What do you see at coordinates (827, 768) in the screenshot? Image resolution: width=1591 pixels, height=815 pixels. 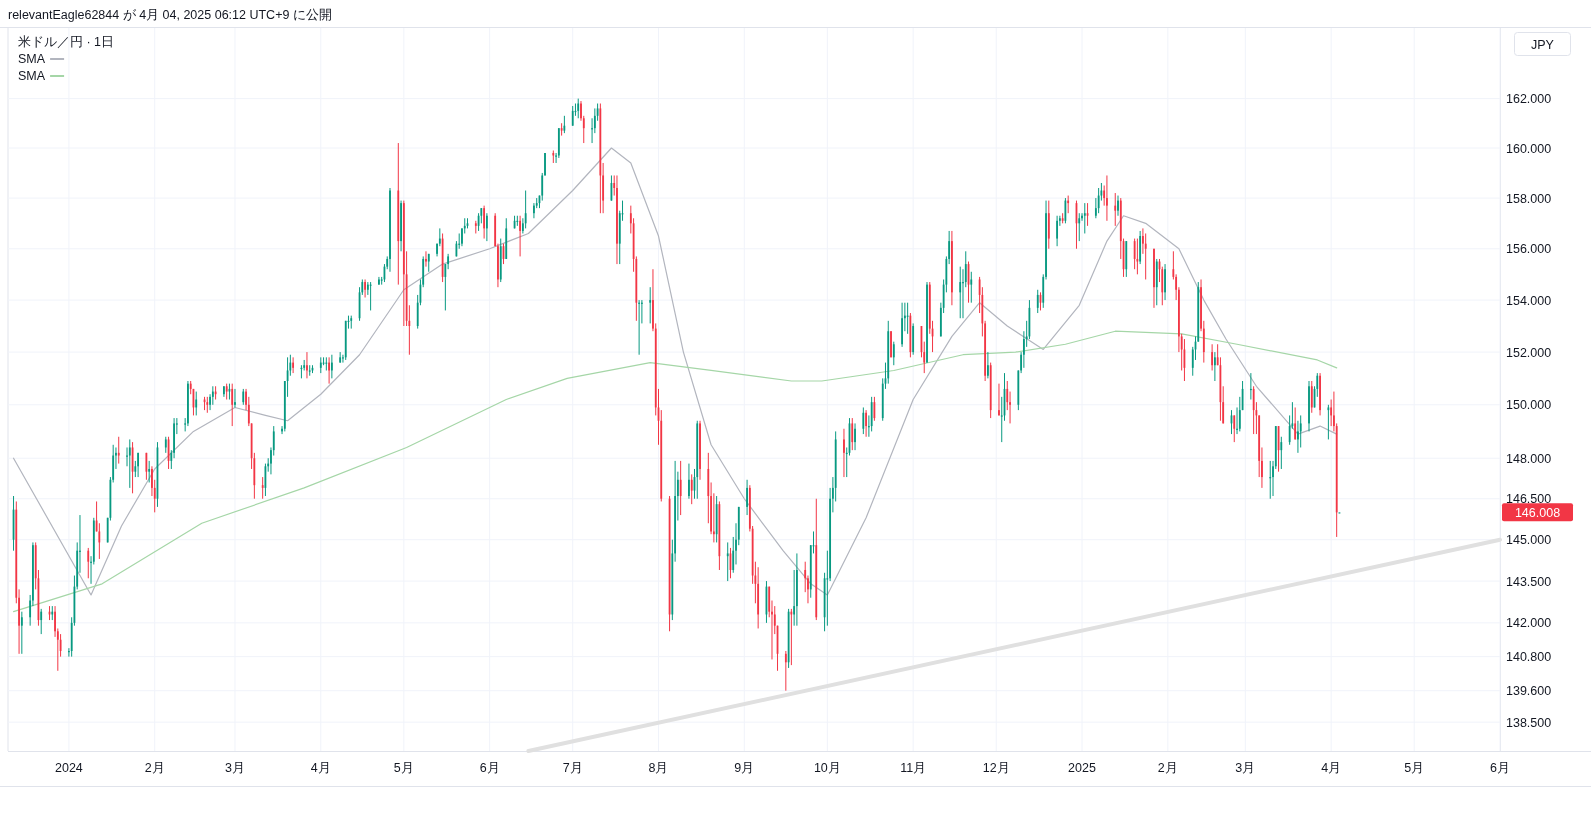 I see `x-tick-label: 10月` at bounding box center [827, 768].